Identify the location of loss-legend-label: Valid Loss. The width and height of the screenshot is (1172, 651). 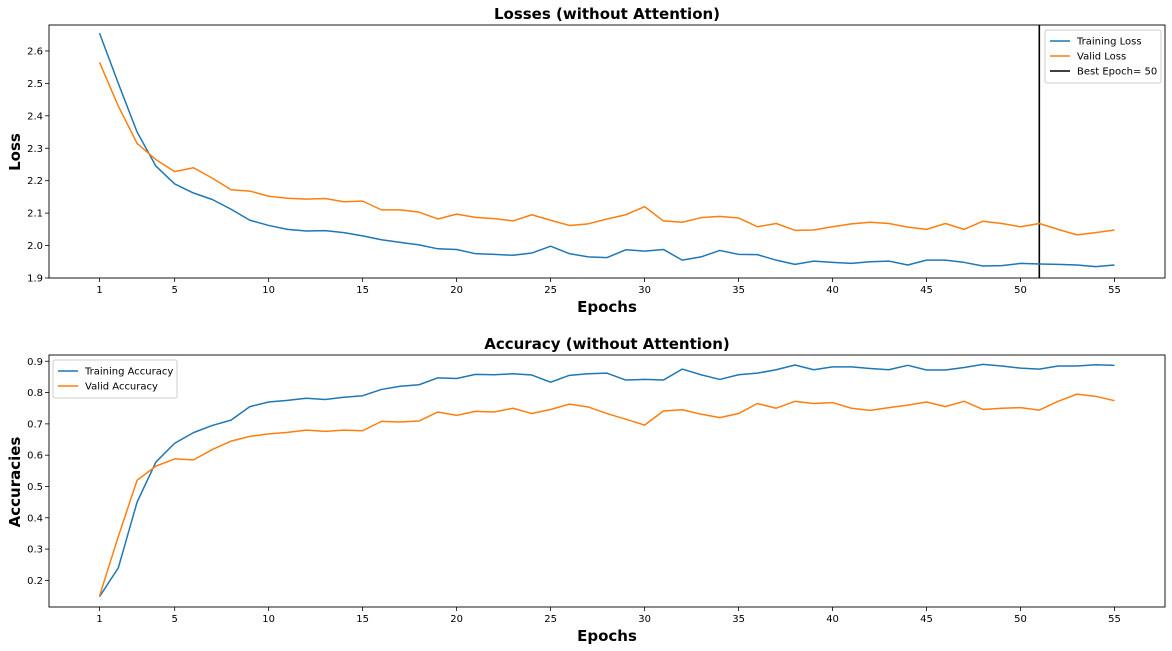
(1101, 57).